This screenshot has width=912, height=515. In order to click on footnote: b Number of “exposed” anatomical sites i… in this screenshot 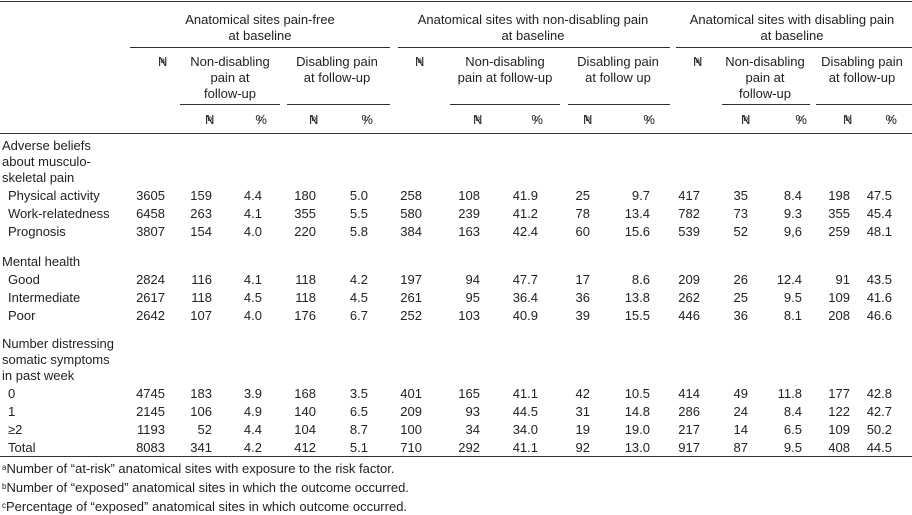, I will do `click(205, 488)`.